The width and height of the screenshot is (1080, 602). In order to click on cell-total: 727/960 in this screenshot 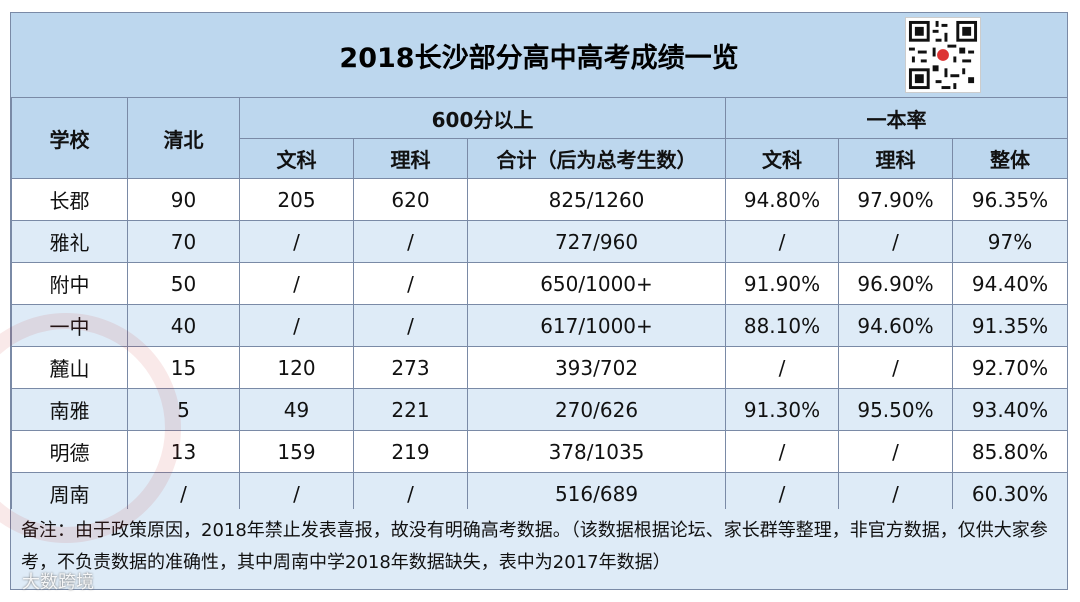, I will do `click(596, 241)`.